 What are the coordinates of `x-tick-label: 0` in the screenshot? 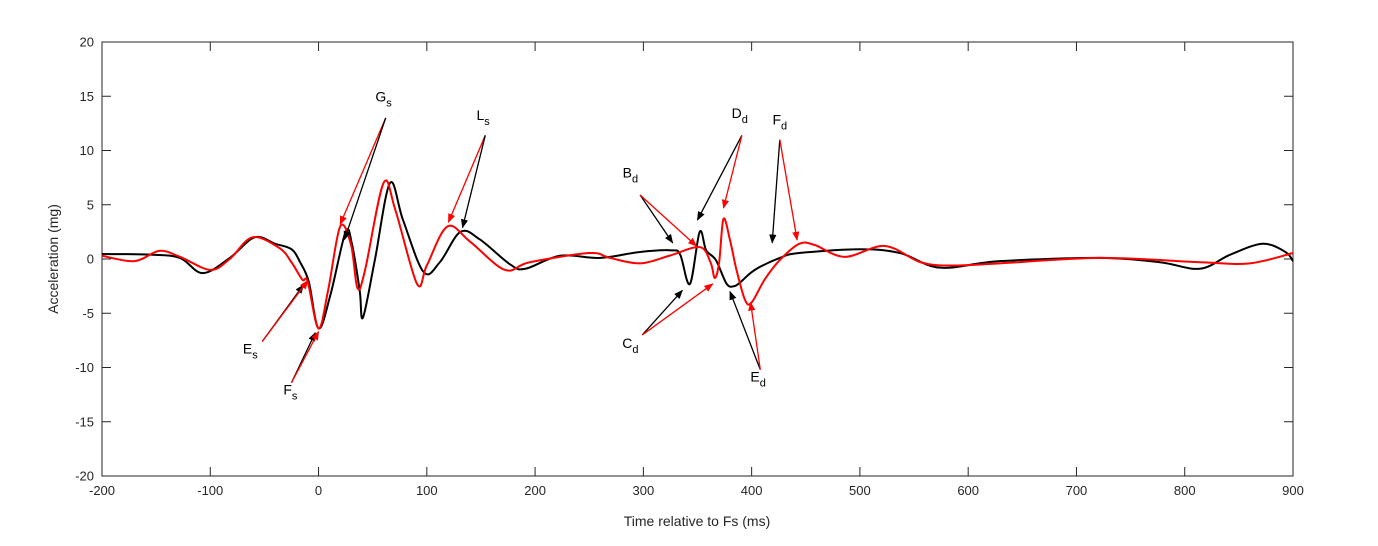 It's located at (318, 490).